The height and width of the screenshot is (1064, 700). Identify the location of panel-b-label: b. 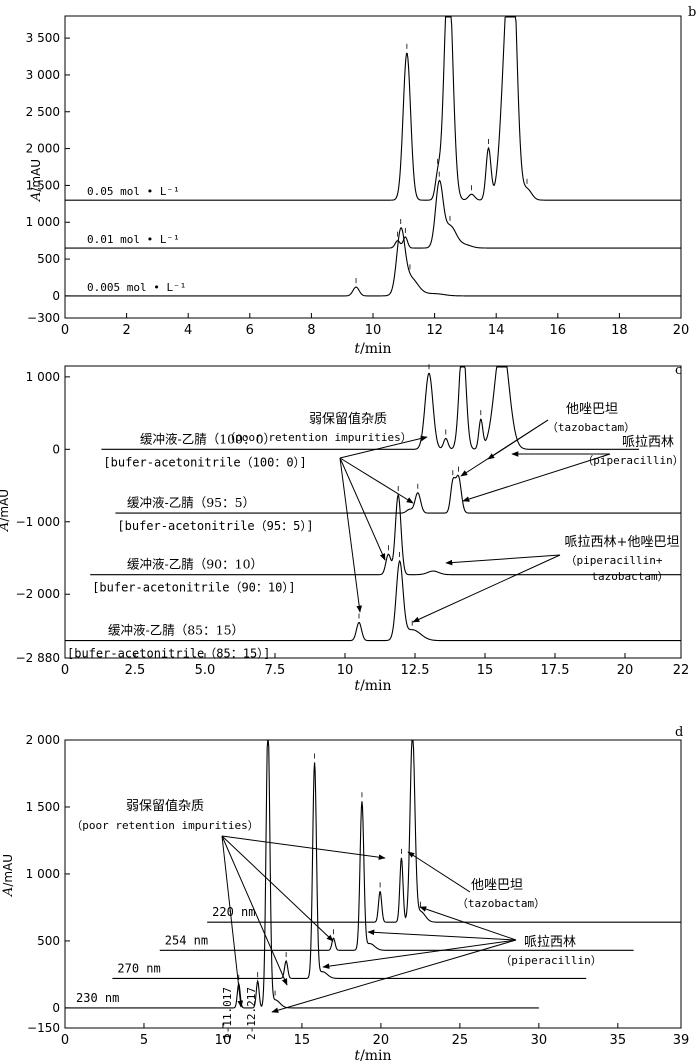
(692, 12).